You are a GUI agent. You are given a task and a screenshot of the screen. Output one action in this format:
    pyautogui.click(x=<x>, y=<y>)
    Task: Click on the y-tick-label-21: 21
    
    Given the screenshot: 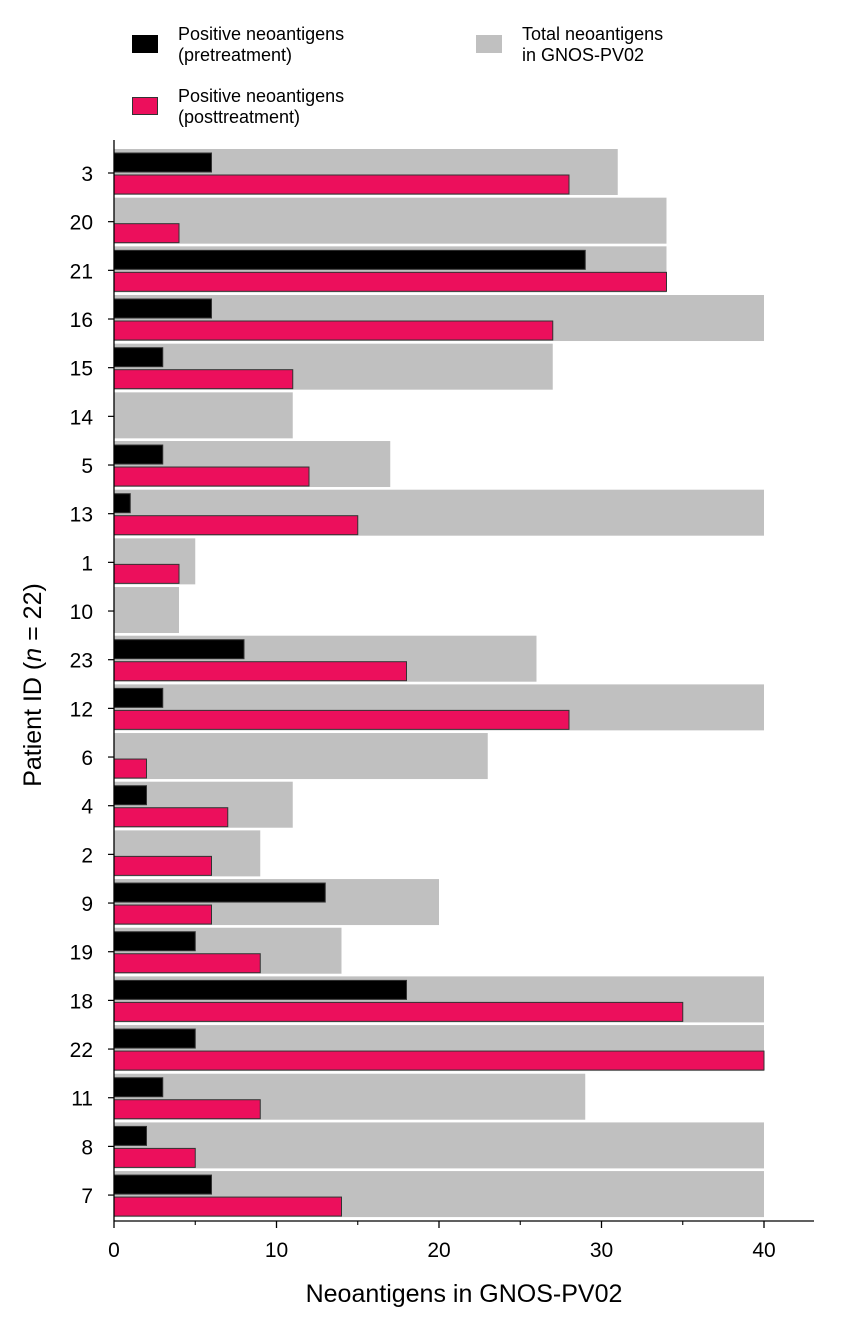 What is the action you would take?
    pyautogui.click(x=81, y=271)
    